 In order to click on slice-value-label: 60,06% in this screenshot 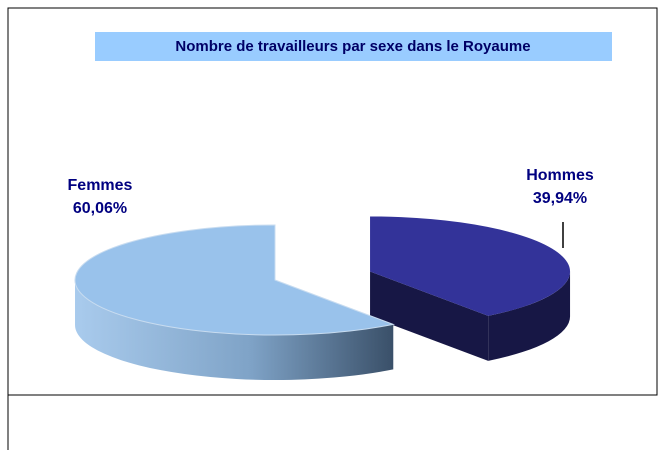, I will do `click(100, 208)`.